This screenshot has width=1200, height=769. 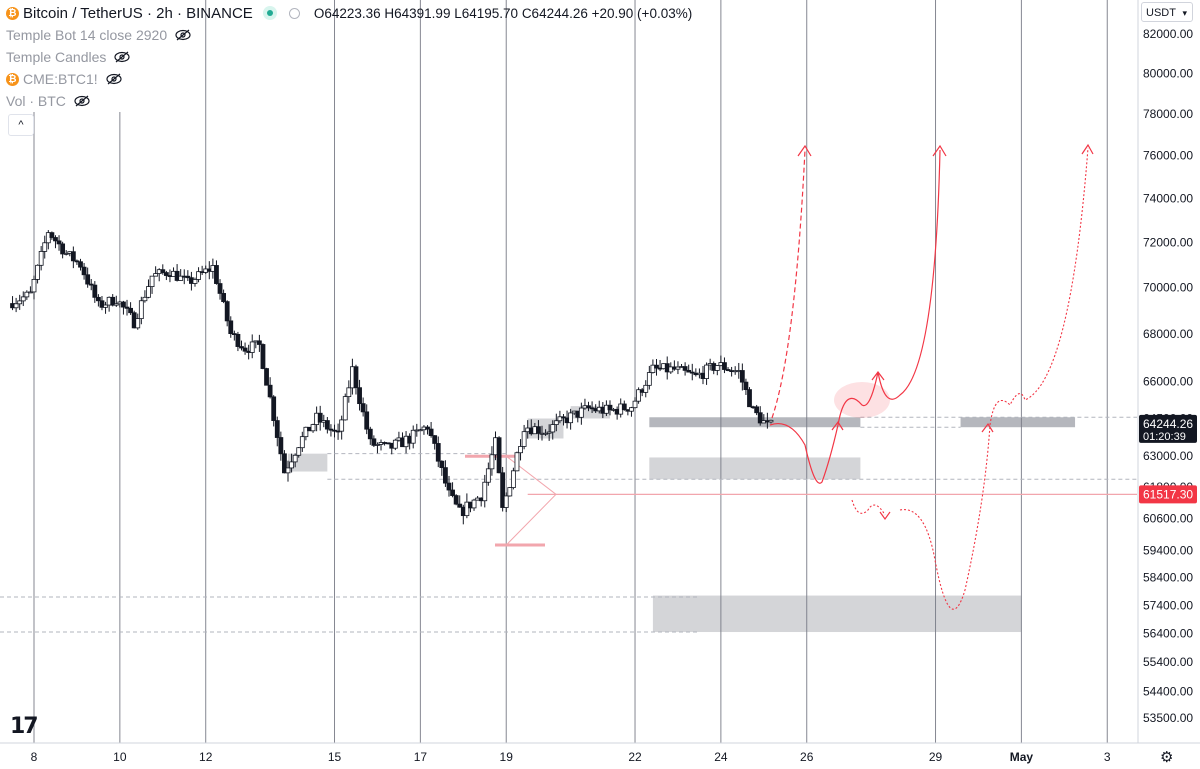 I want to click on time-tick-label: 15, so click(x=335, y=757).